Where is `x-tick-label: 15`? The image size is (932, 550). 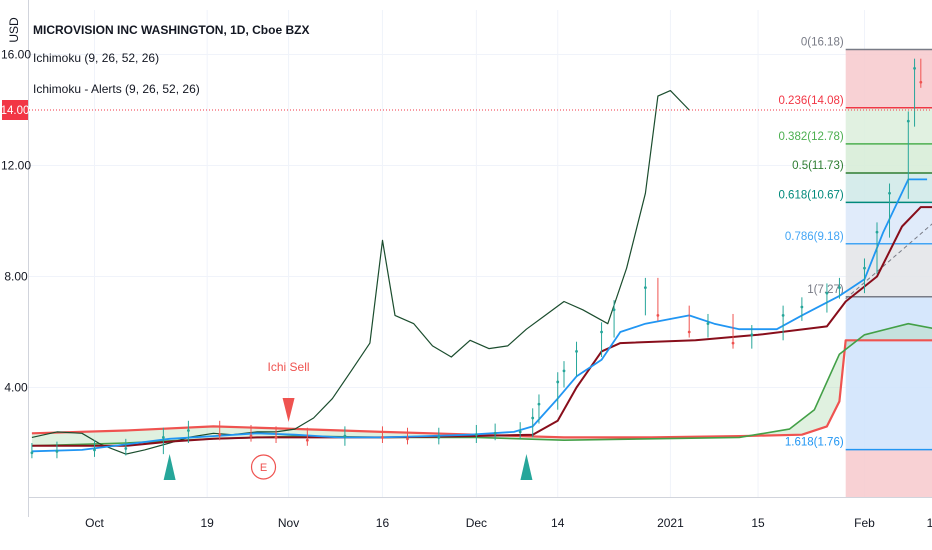
x-tick-label: 15 is located at coordinates (758, 523).